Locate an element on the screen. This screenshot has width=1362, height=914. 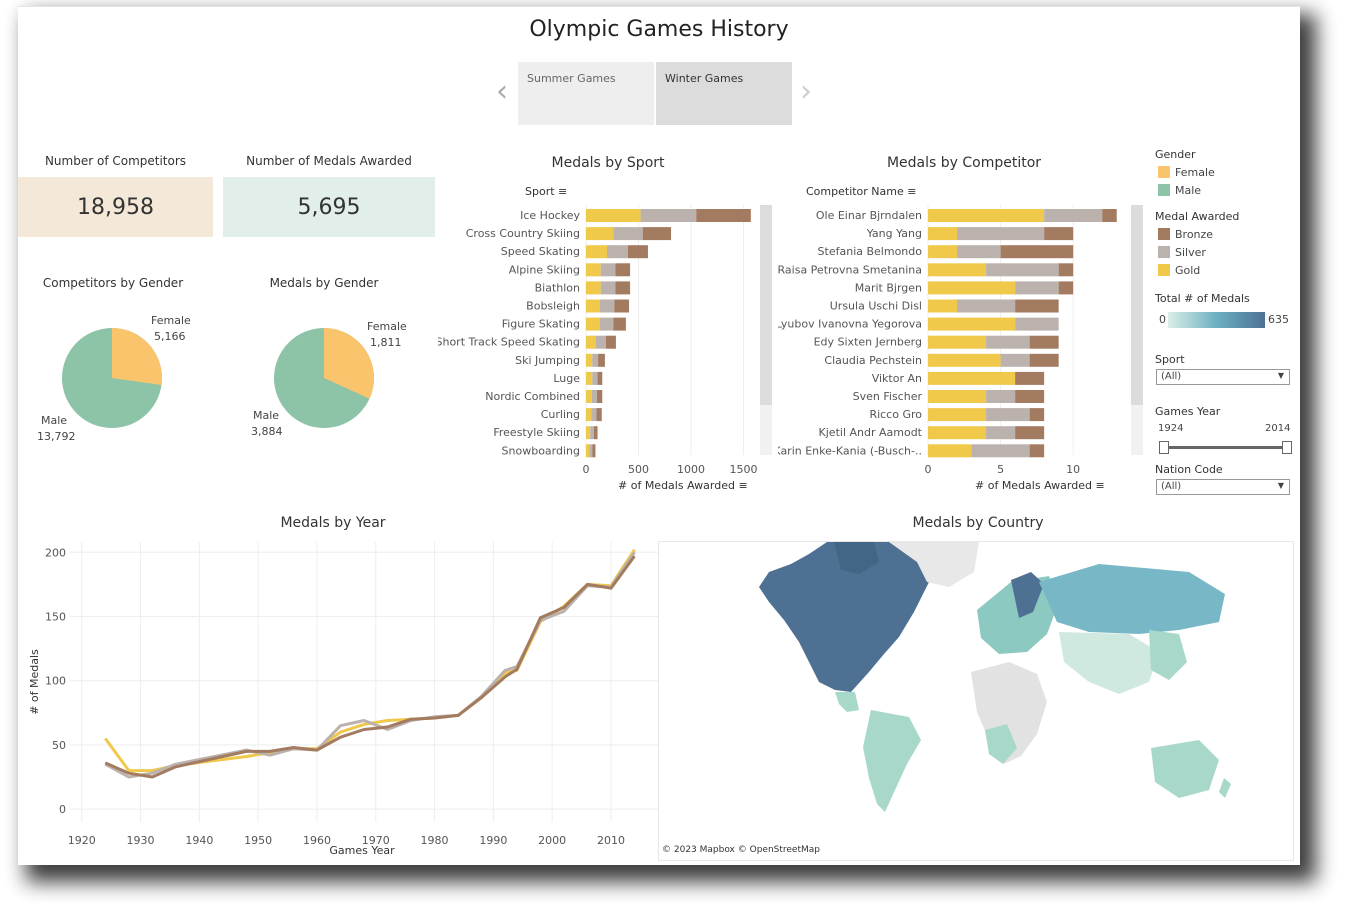
x-tick-label: 2000 is located at coordinates (552, 840).